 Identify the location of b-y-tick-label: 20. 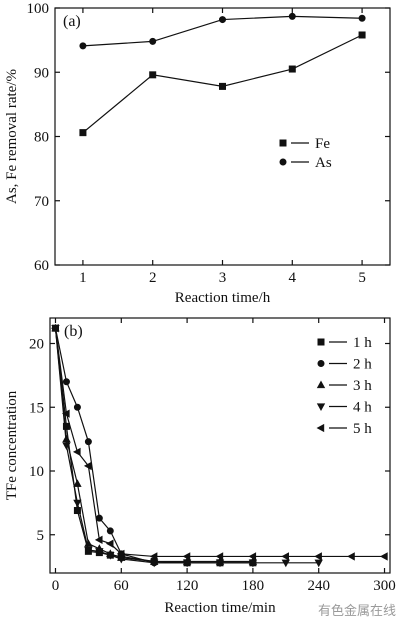
(36, 345).